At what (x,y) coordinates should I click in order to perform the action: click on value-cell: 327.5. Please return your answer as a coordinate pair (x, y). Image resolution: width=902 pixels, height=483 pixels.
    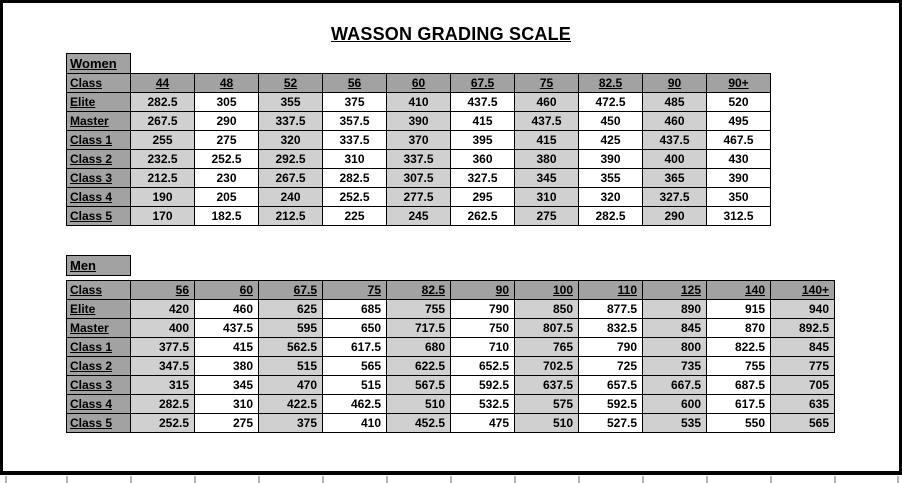
    Looking at the image, I should click on (674, 197).